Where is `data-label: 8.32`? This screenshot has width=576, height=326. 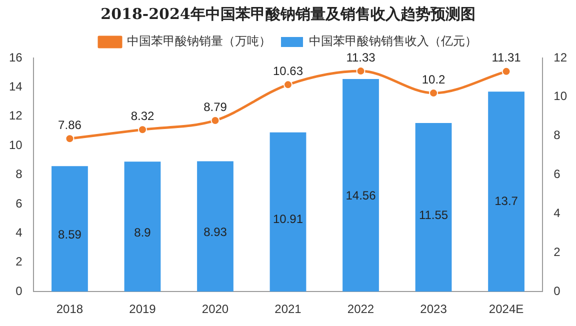 data-label: 8.32 is located at coordinates (142, 115).